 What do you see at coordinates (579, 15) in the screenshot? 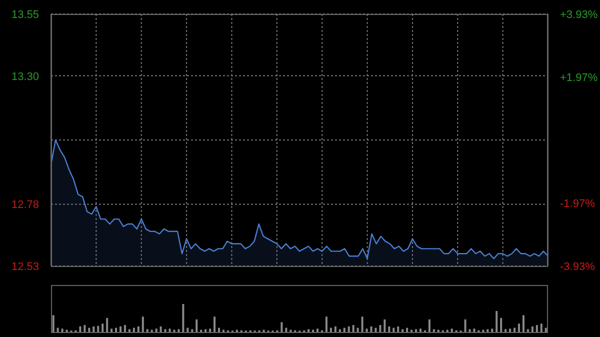
I see `y2-tick-label: +3.93%` at bounding box center [579, 15].